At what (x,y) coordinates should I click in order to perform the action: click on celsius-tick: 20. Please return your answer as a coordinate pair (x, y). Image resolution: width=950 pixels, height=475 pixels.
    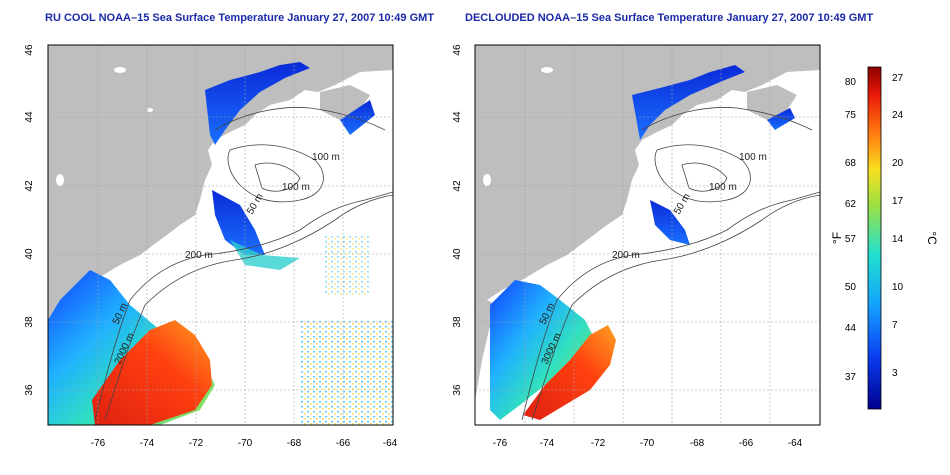
    Looking at the image, I should click on (898, 163).